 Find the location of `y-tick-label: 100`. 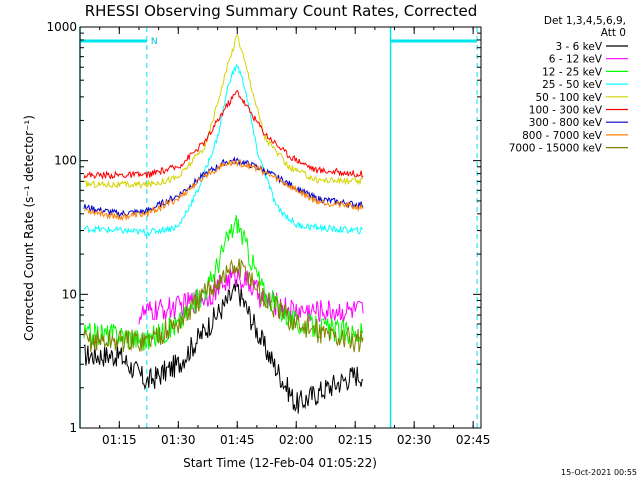

y-tick-label: 100 is located at coordinates (65, 161).